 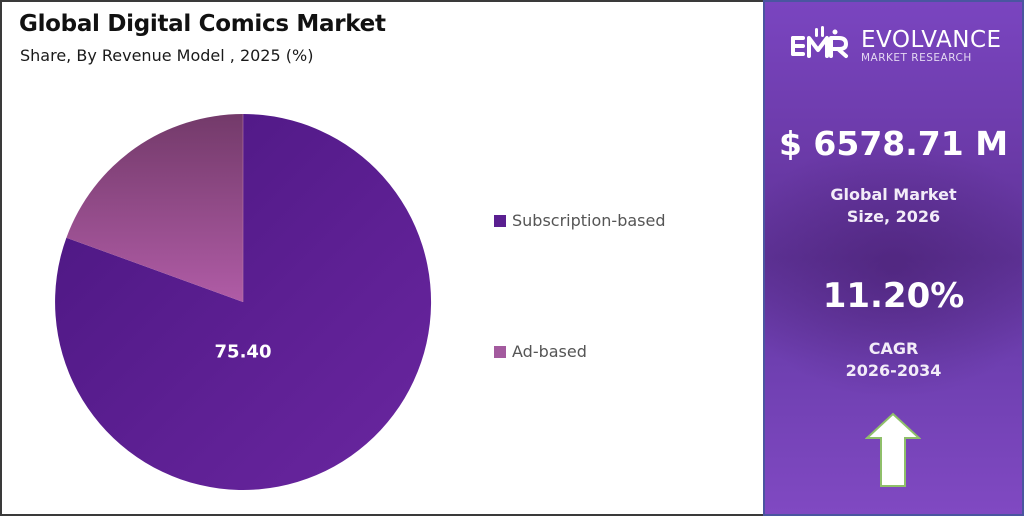 What do you see at coordinates (549, 351) in the screenshot?
I see `legend-label: Ad-based` at bounding box center [549, 351].